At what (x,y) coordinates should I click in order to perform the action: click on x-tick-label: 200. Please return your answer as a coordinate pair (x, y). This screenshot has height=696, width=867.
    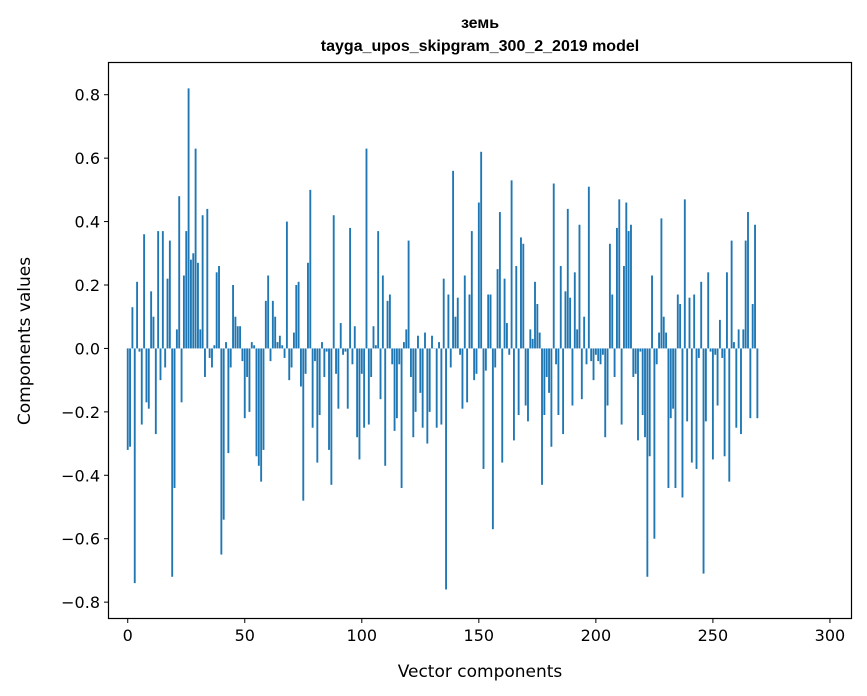
    Looking at the image, I should click on (596, 635).